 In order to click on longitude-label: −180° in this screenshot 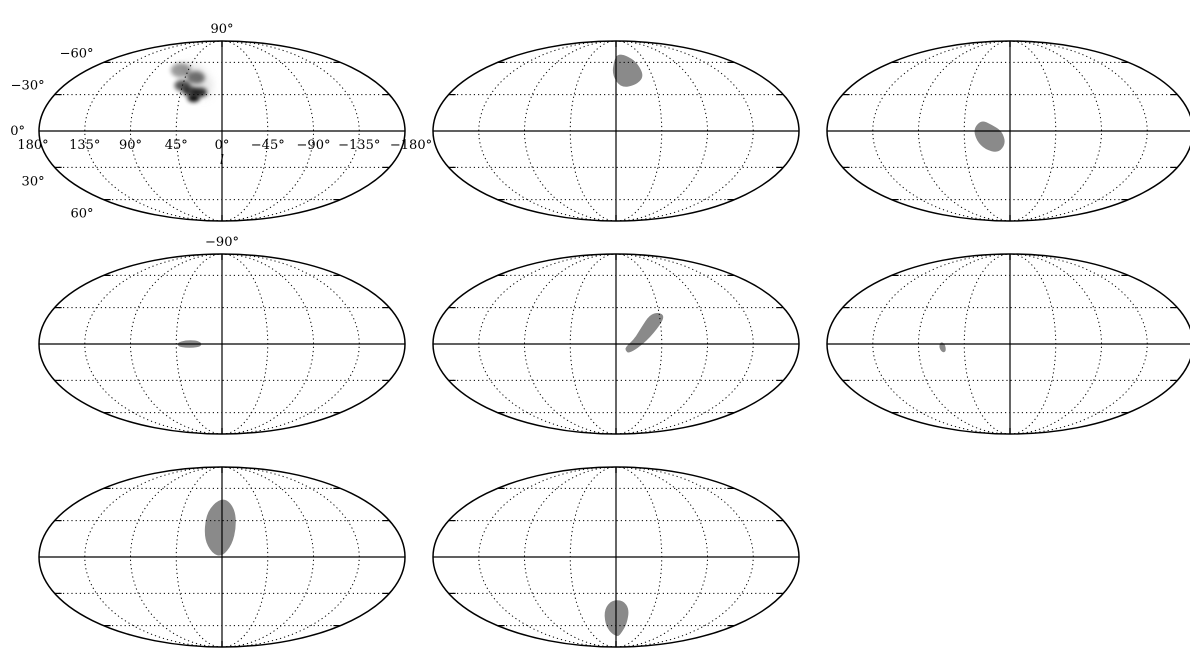, I will do `click(411, 145)`.